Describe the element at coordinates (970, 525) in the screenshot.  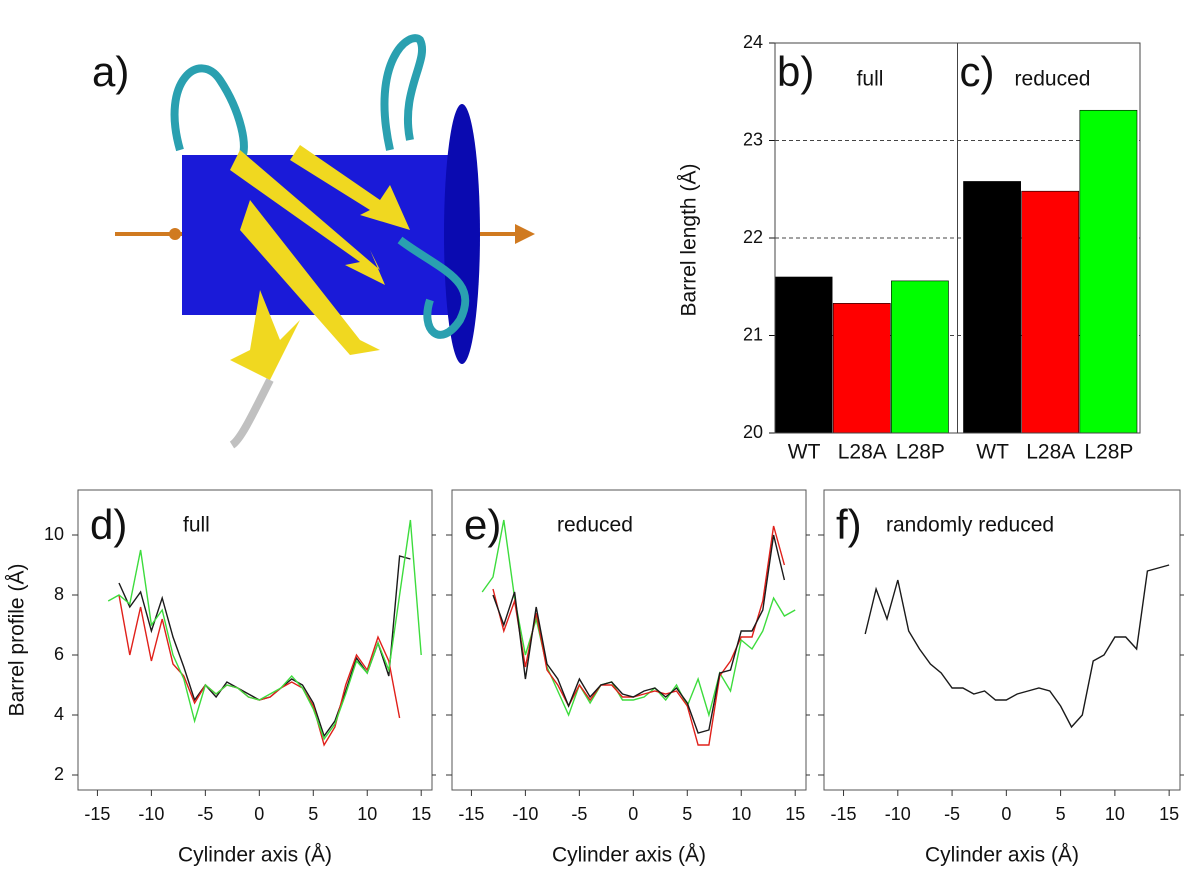
I see `panel-title: randomly reduced` at that location.